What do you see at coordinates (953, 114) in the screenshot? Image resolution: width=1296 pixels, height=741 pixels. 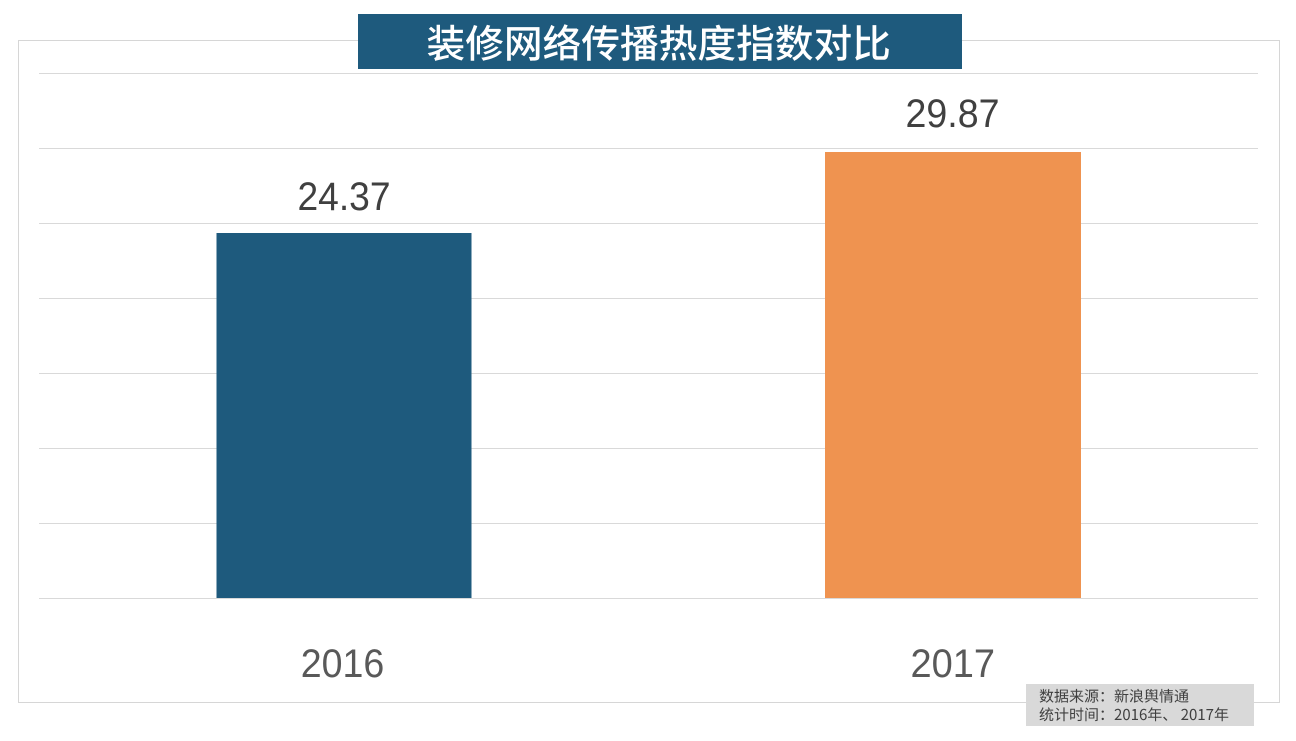 I see `svg-text: 29.87` at bounding box center [953, 114].